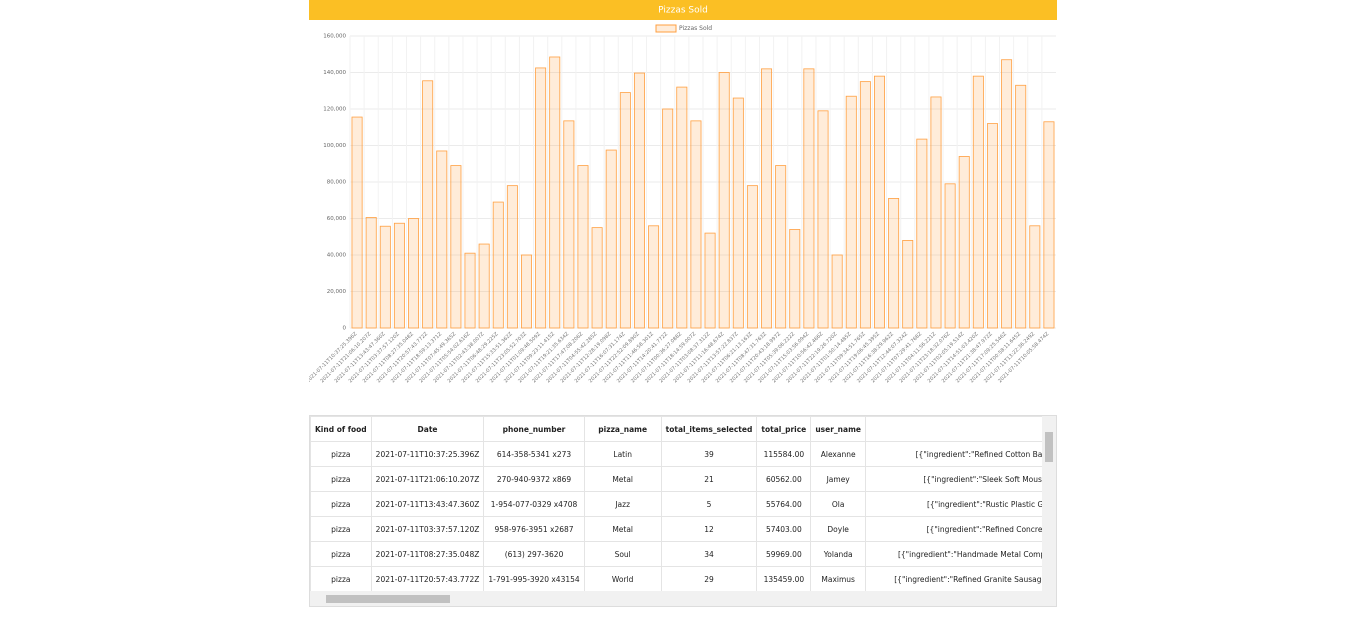  What do you see at coordinates (958, 504) in the screenshot?
I see `table-cell: [{"ingredient":"Rustic Plastic Glo` at bounding box center [958, 504].